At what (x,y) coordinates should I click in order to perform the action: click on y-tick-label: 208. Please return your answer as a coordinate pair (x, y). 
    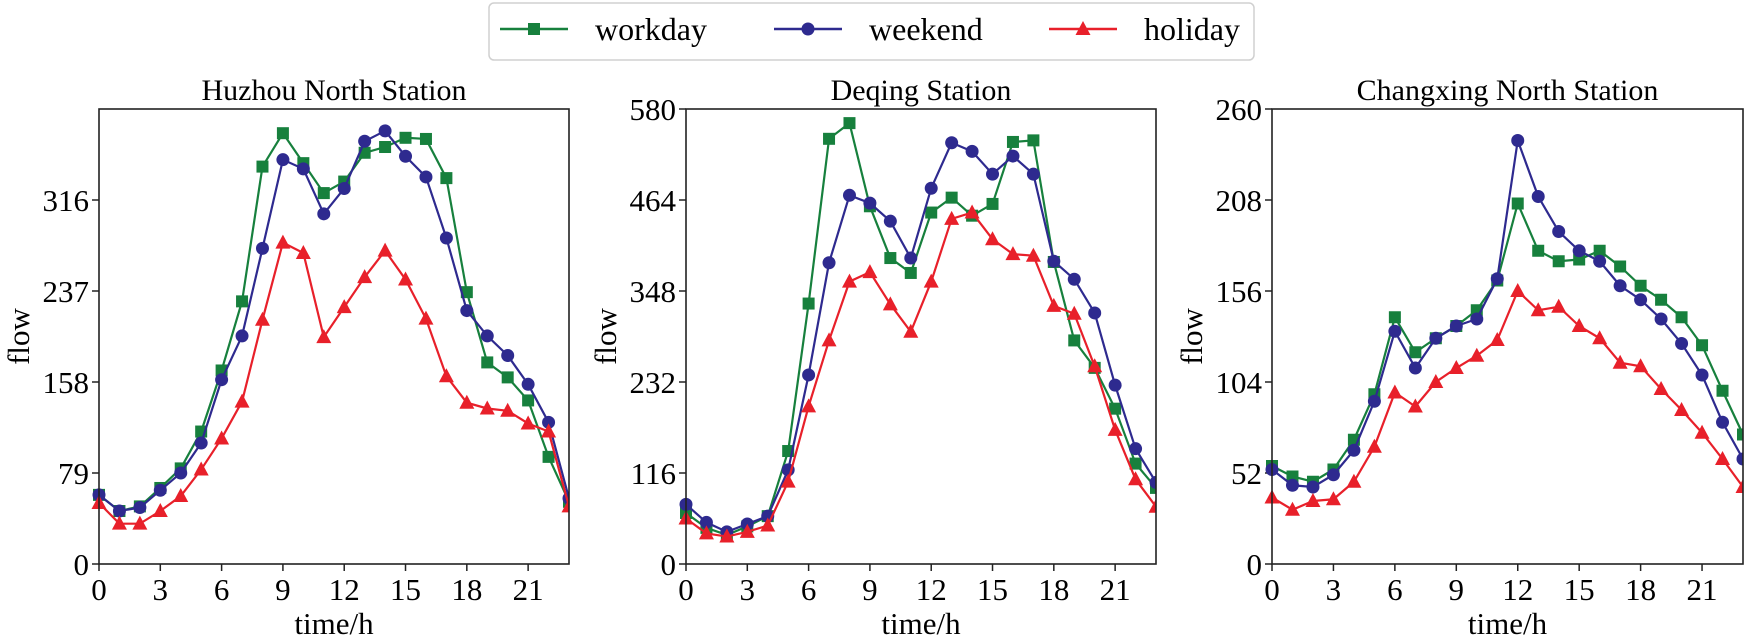
    Looking at the image, I should click on (1239, 200).